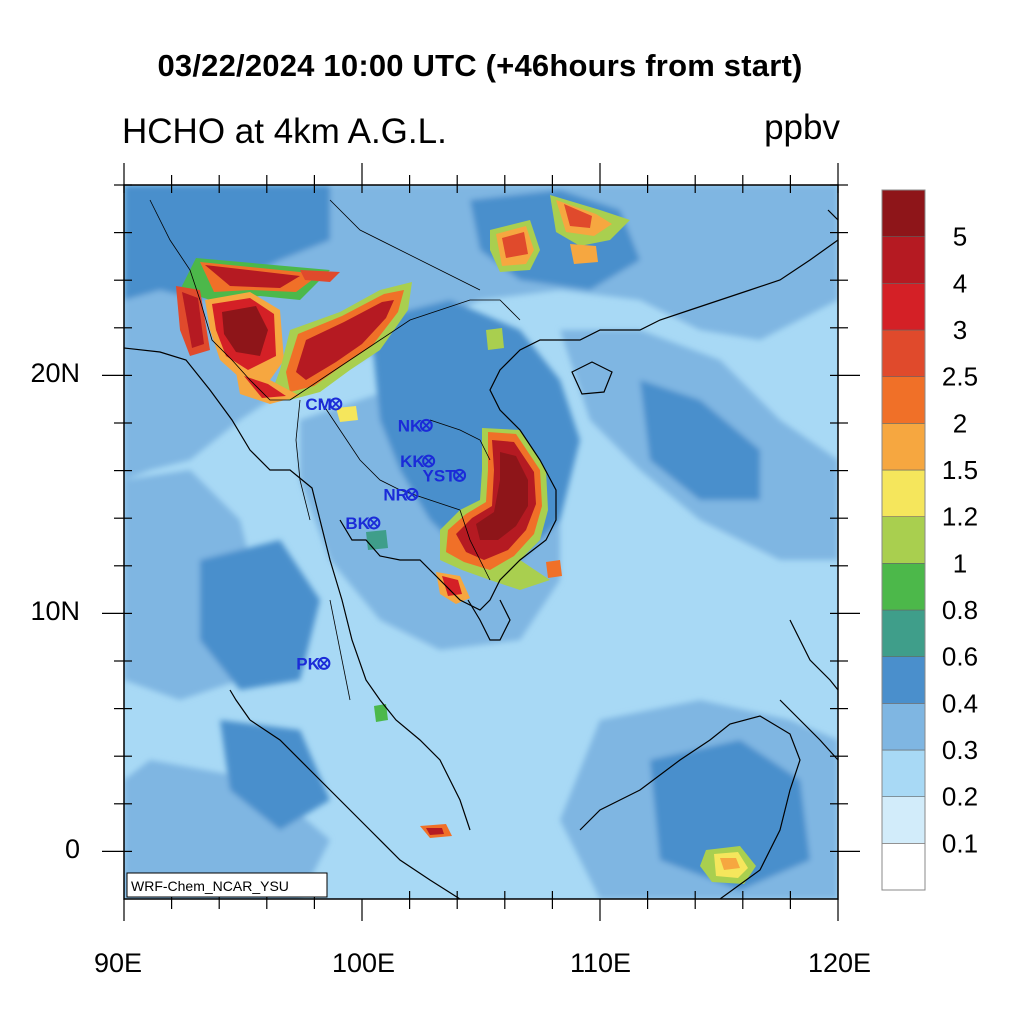 The image size is (1024, 1024). I want to click on colorbar-label: 2, so click(960, 423).